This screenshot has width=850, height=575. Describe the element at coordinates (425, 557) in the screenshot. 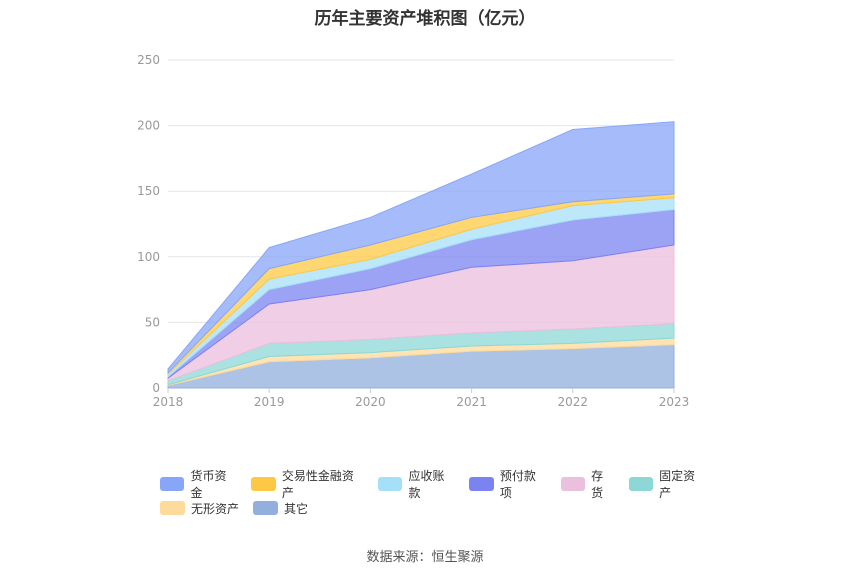

I see `data-source: 数据来源：恒生聚源` at that location.